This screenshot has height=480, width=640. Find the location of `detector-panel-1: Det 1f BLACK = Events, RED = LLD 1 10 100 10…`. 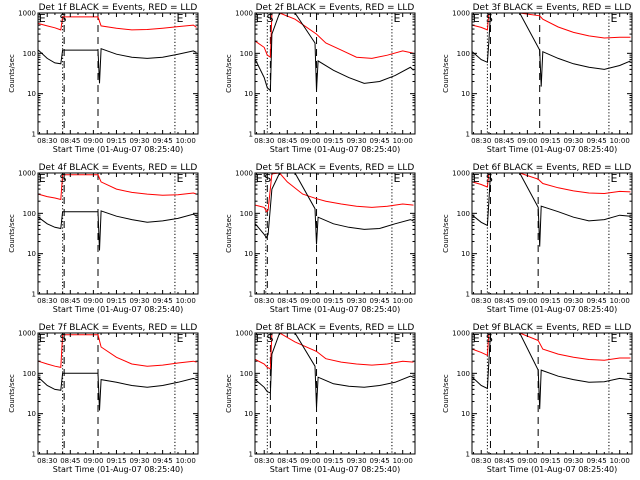

detector-panel-1: Det 1f BLACK = Events, RED = LLD 1 10 100 10… is located at coordinates (103, 78).